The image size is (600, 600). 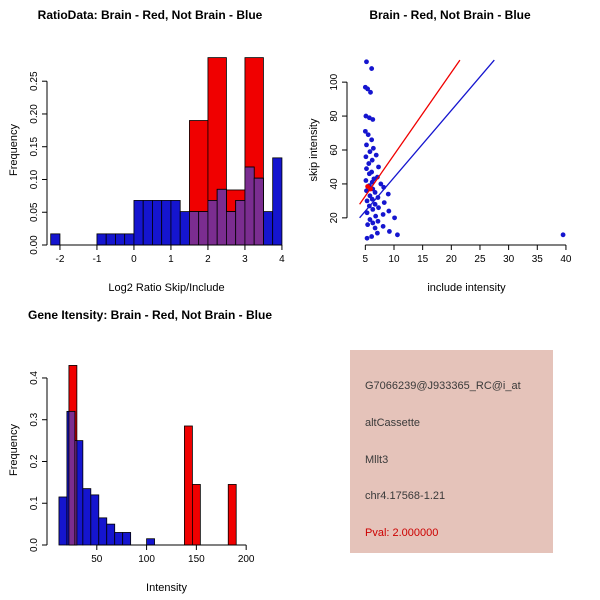 I want to click on y-tick-label: 0.2, so click(x=34, y=461).